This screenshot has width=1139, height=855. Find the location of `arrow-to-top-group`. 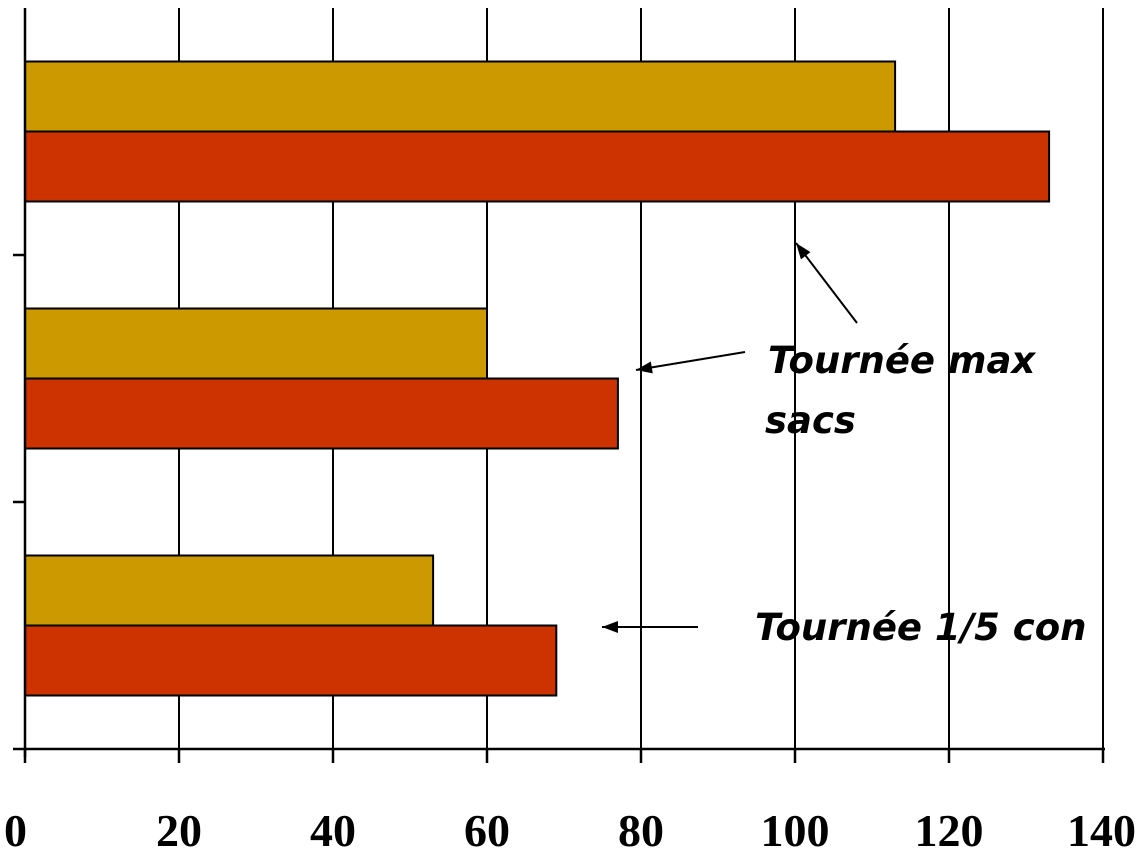

arrow-to-top-group is located at coordinates (826, 283).